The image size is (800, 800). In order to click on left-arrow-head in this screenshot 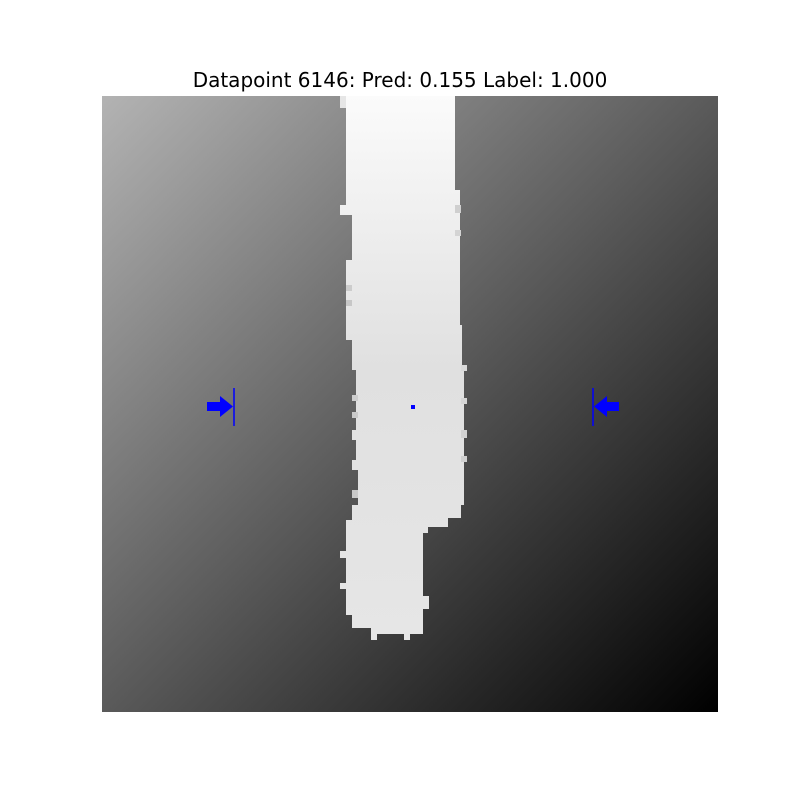, I will do `click(226, 406)`.